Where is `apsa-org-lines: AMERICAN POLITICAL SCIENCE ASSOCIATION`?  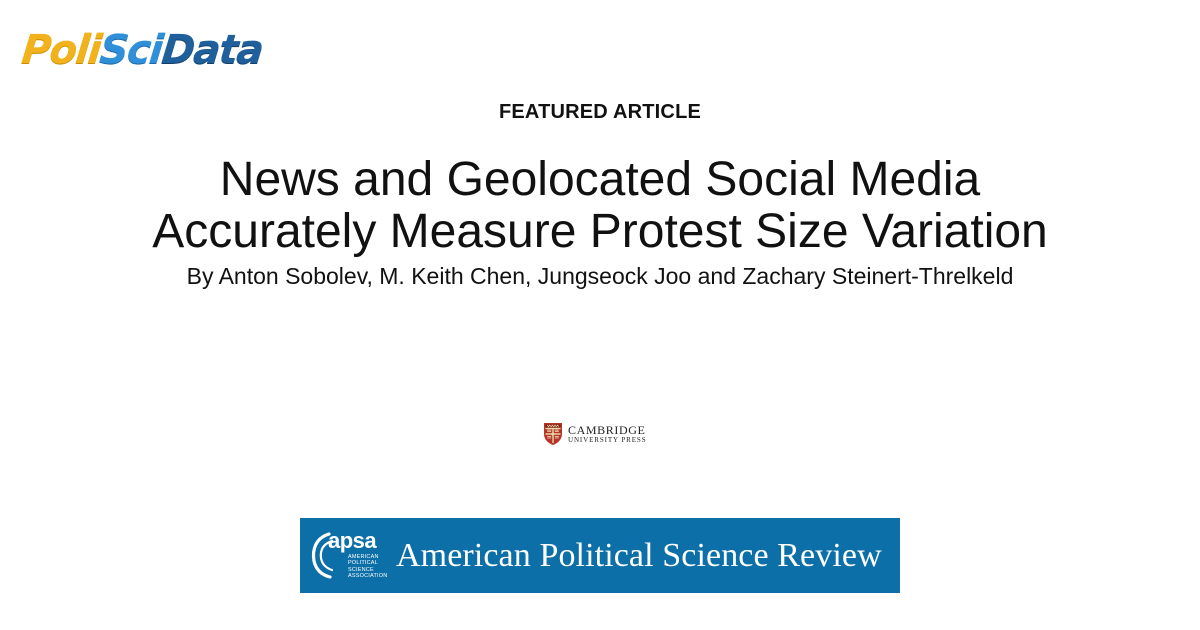 apsa-org-lines: AMERICAN POLITICAL SCIENCE ASSOCIATION is located at coordinates (367, 566).